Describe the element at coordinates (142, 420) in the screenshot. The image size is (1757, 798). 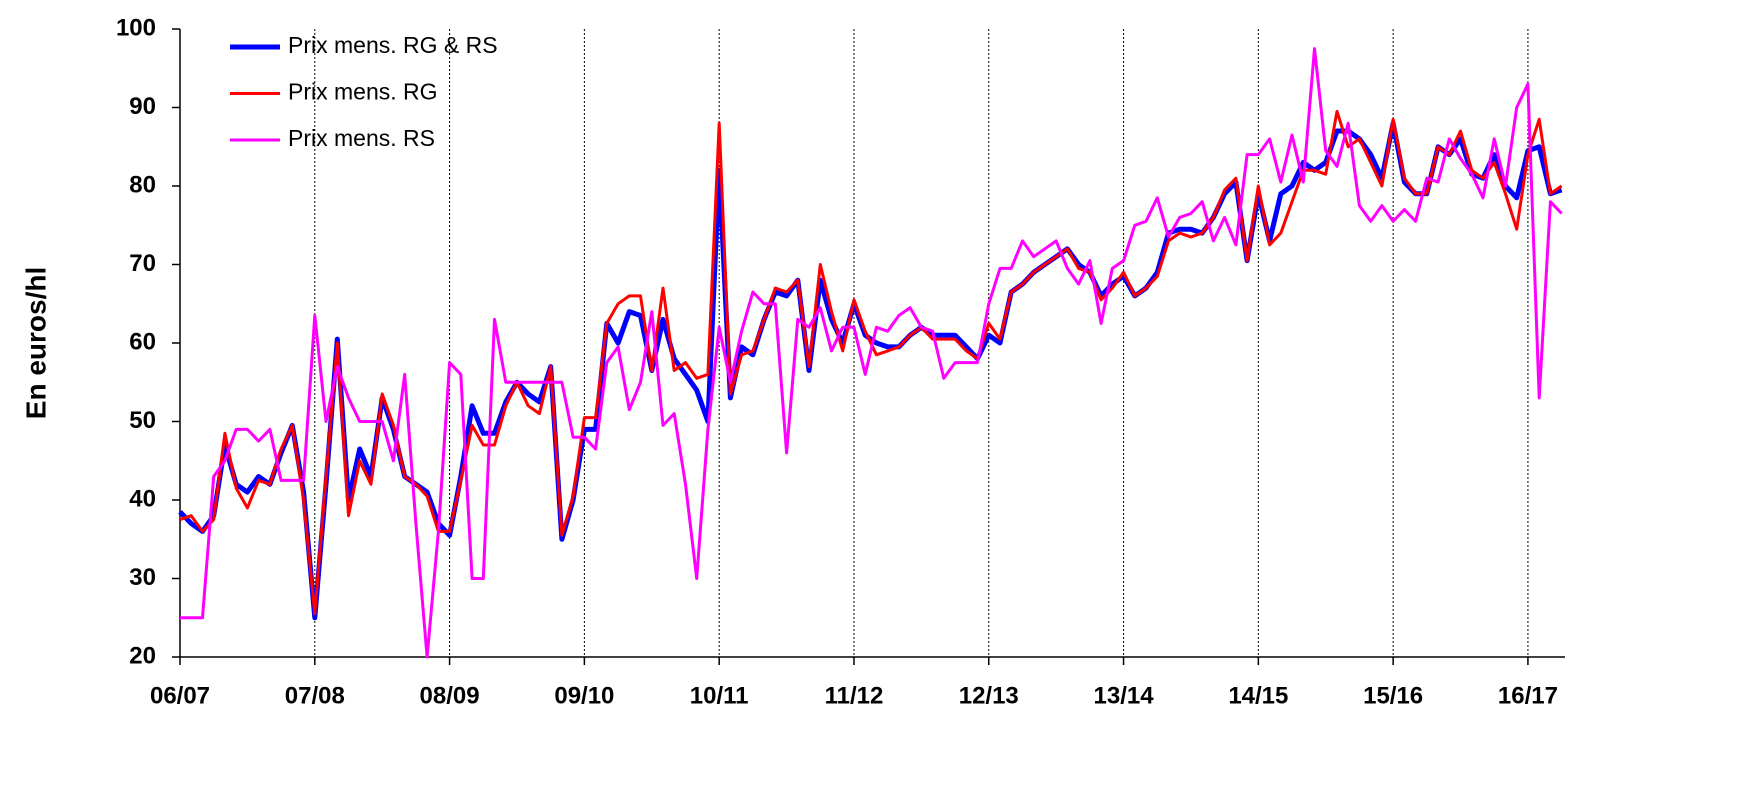
I see `y-tick-label: 50` at that location.